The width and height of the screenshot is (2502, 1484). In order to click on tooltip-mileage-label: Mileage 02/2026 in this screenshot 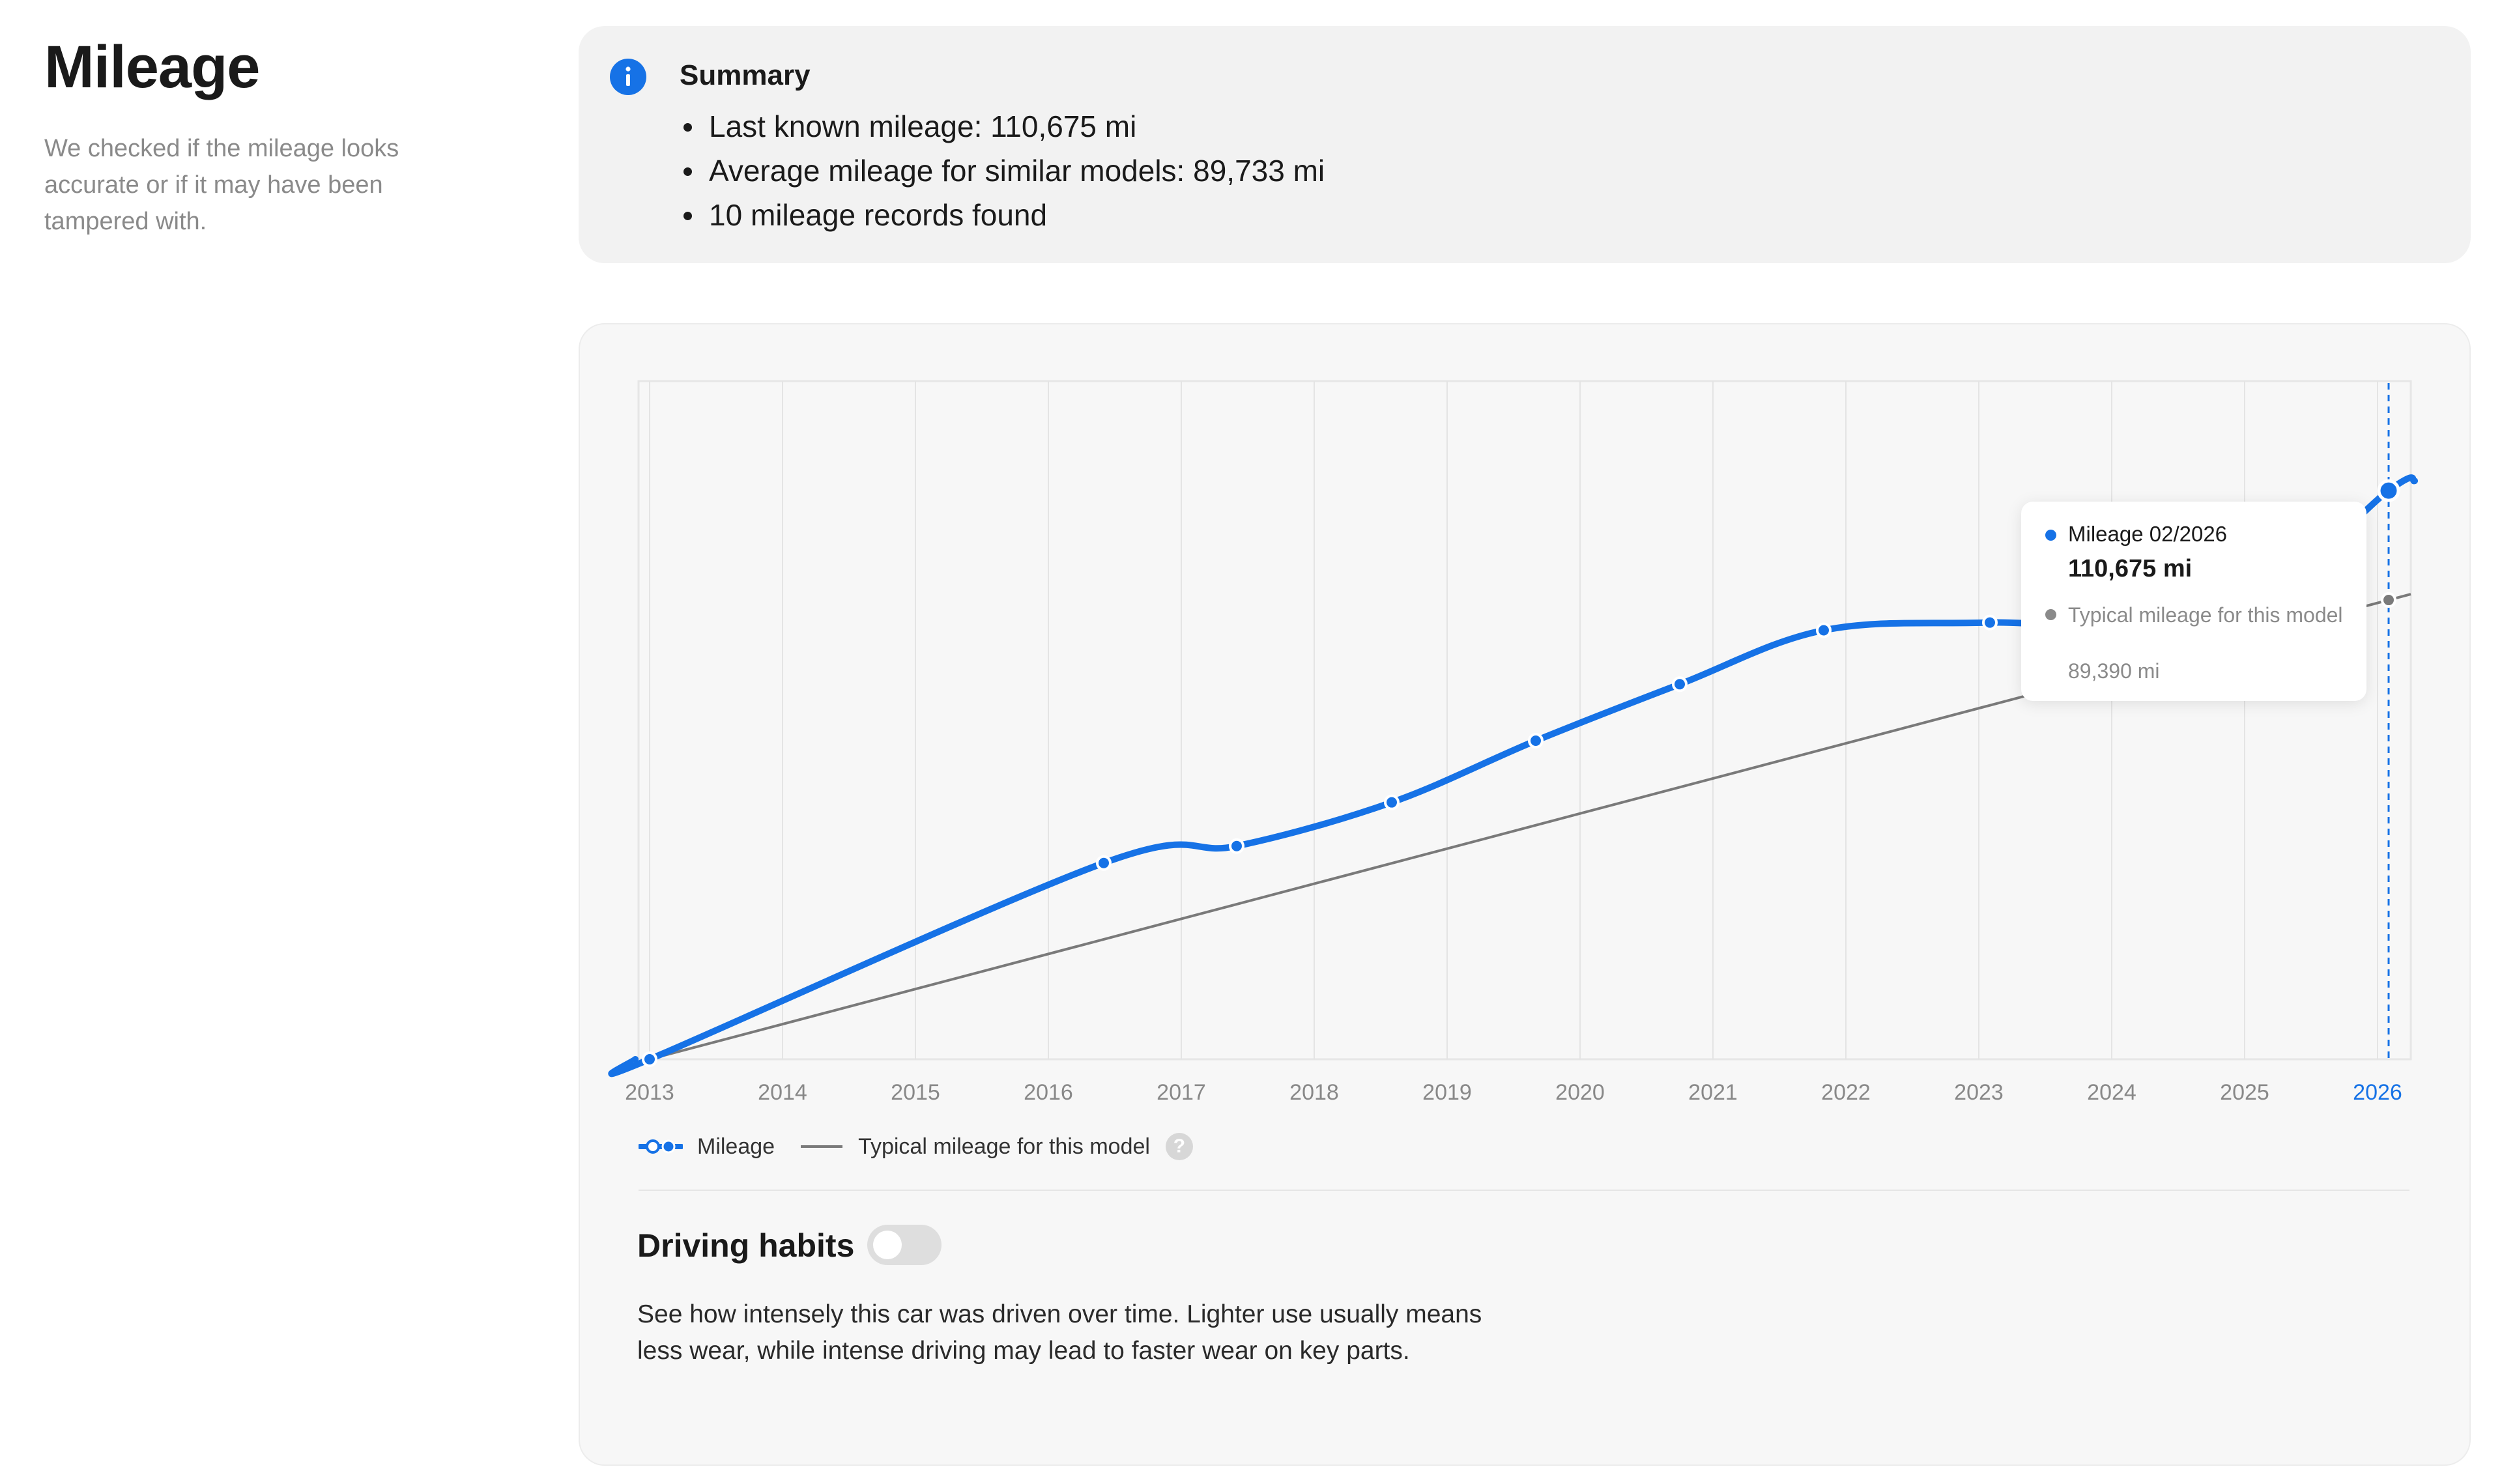, I will do `click(2148, 534)`.